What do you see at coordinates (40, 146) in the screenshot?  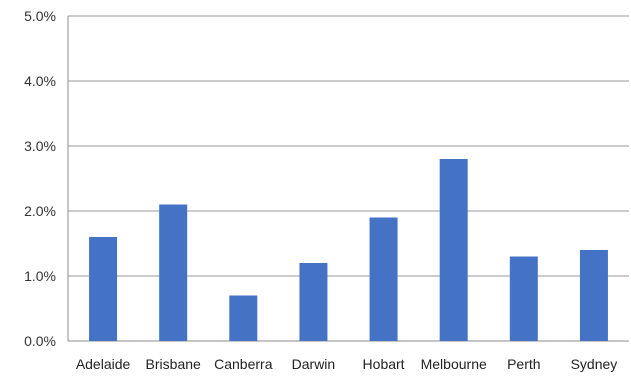 I see `y-tick-label: 3.0%` at bounding box center [40, 146].